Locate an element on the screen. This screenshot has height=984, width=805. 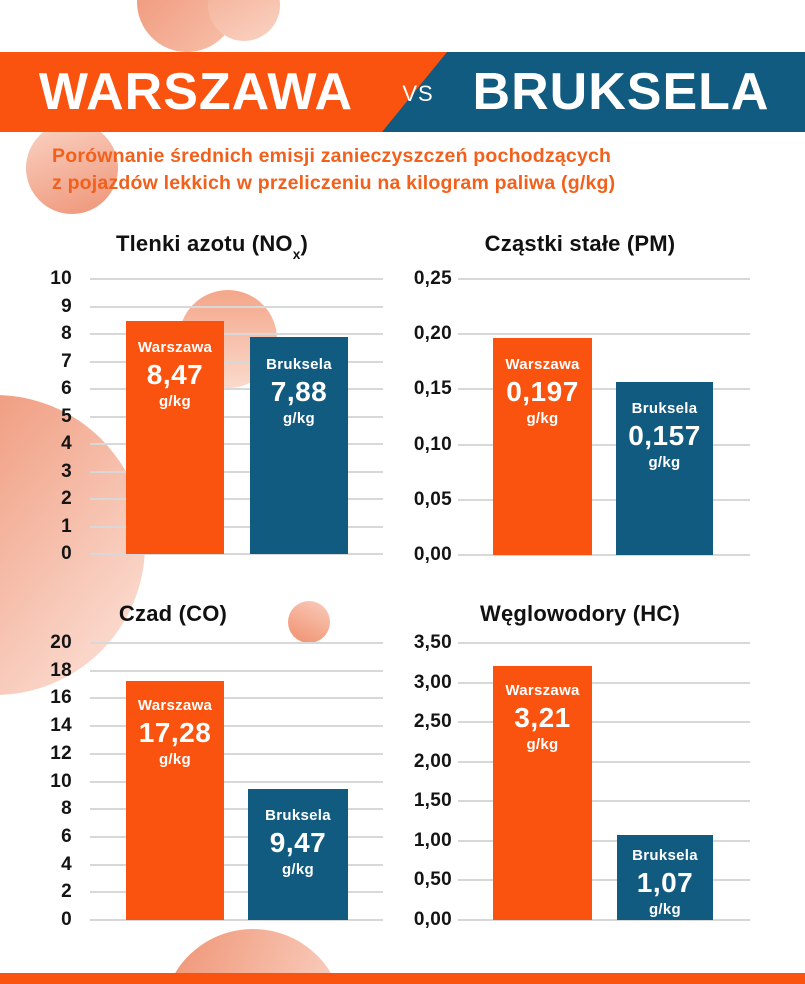
y-axis-tick-label: 8 is located at coordinates (66, 809).